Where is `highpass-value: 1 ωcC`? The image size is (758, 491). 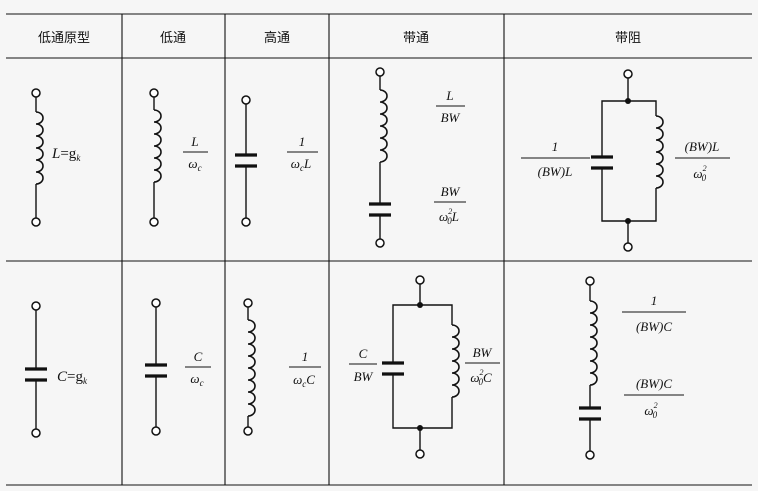
highpass-value: 1 ωcC is located at coordinates (305, 369).